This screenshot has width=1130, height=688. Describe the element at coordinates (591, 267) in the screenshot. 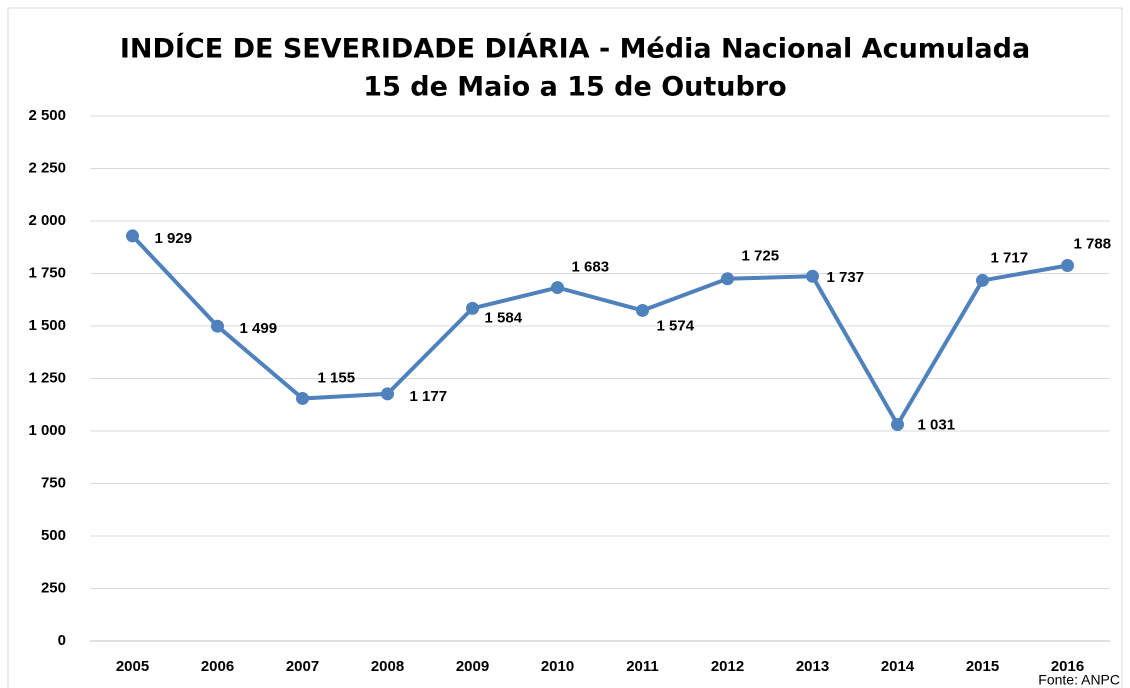

I see `data-label: 1 683` at that location.